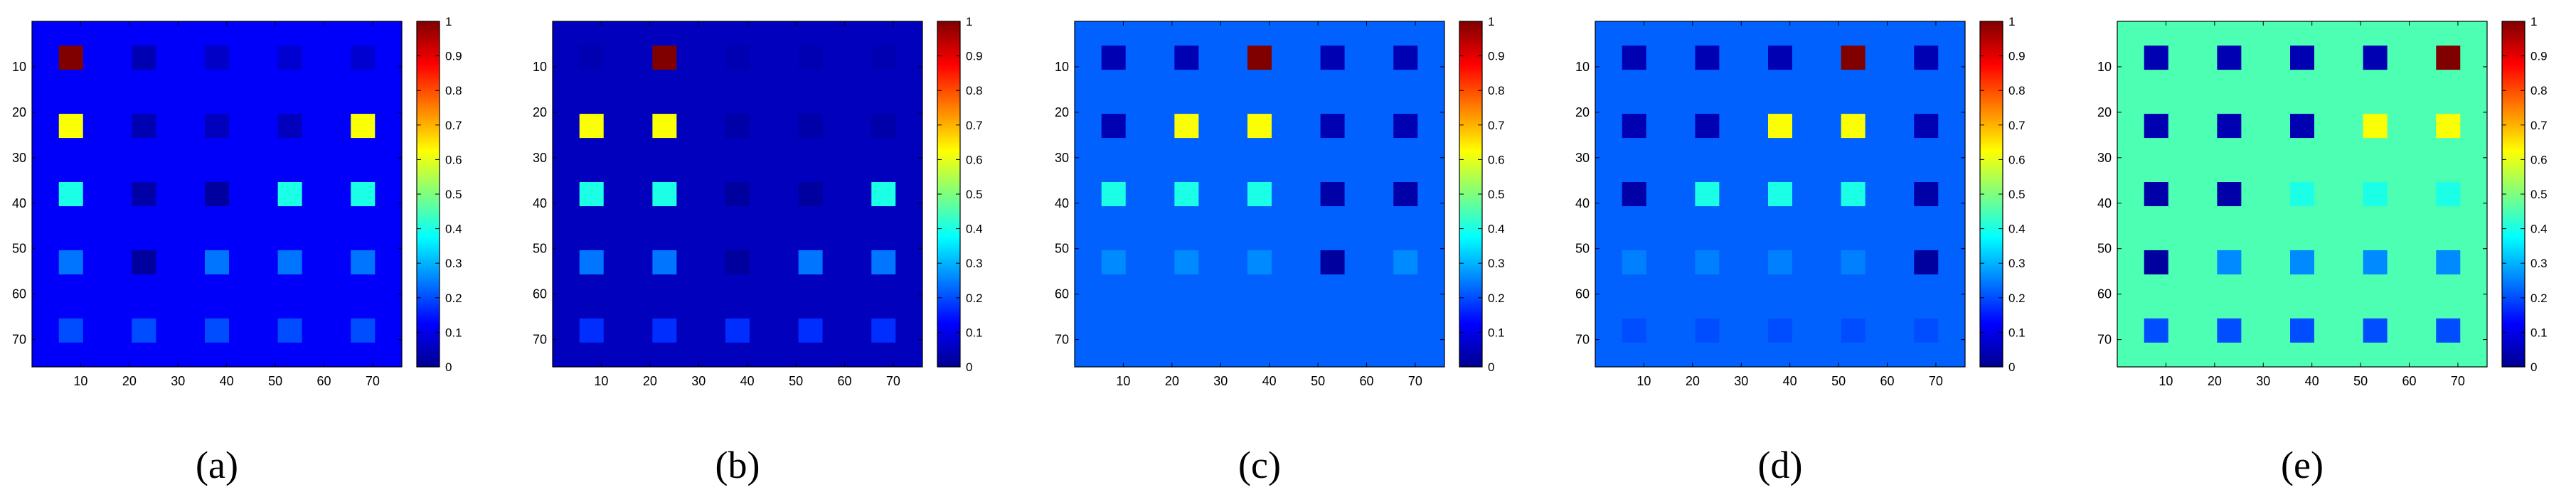  I want to click on colorbar-tick-label: 0.3, so click(2539, 263).